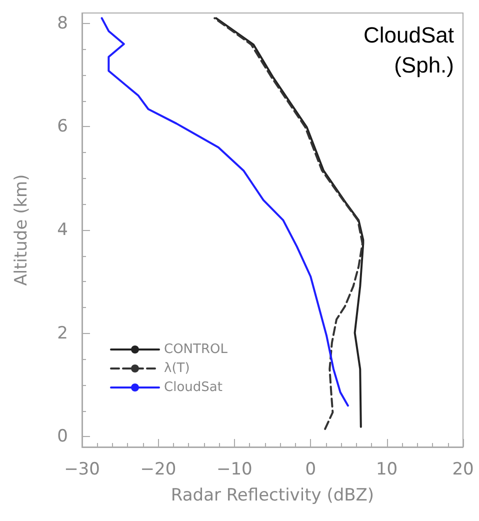 The width and height of the screenshot is (479, 521). Describe the element at coordinates (310, 470) in the screenshot. I see `x-tick-label: 0` at that location.